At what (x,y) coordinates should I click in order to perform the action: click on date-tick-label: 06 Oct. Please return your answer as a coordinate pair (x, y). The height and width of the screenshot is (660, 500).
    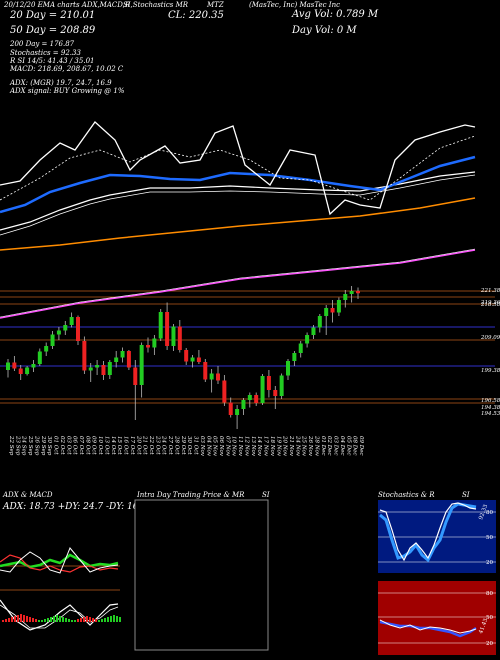
    Looking at the image, I should click on (75, 445).